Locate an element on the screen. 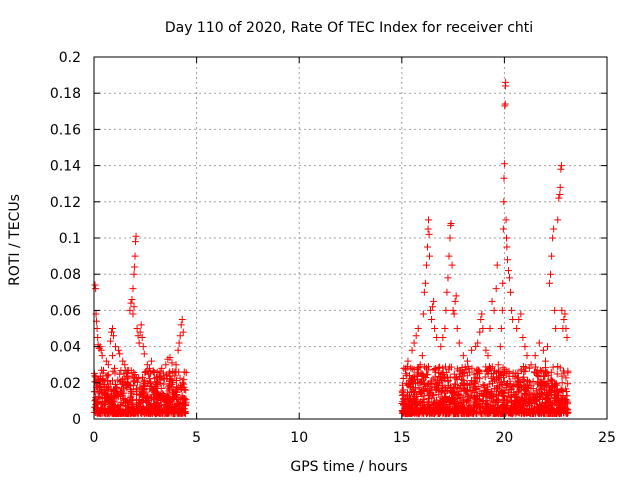 The width and height of the screenshot is (640, 480). y-tick-label: 0.12 is located at coordinates (65, 203).